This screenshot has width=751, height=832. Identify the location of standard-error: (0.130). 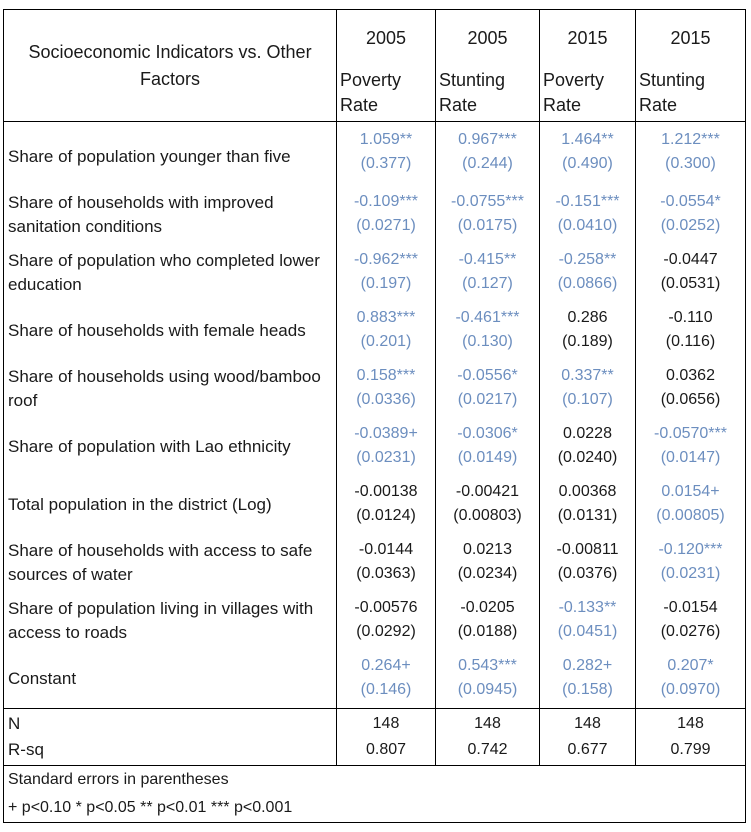
(487, 341).